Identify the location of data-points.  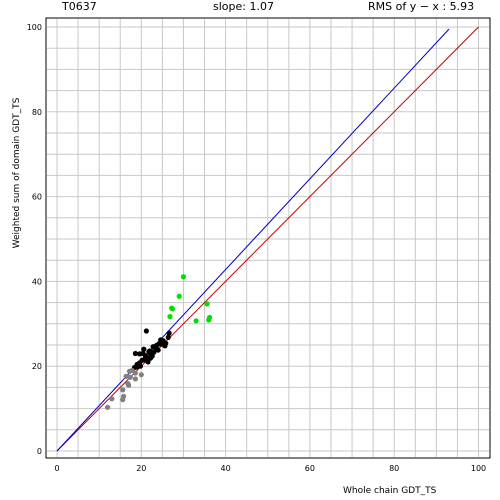
(158, 342).